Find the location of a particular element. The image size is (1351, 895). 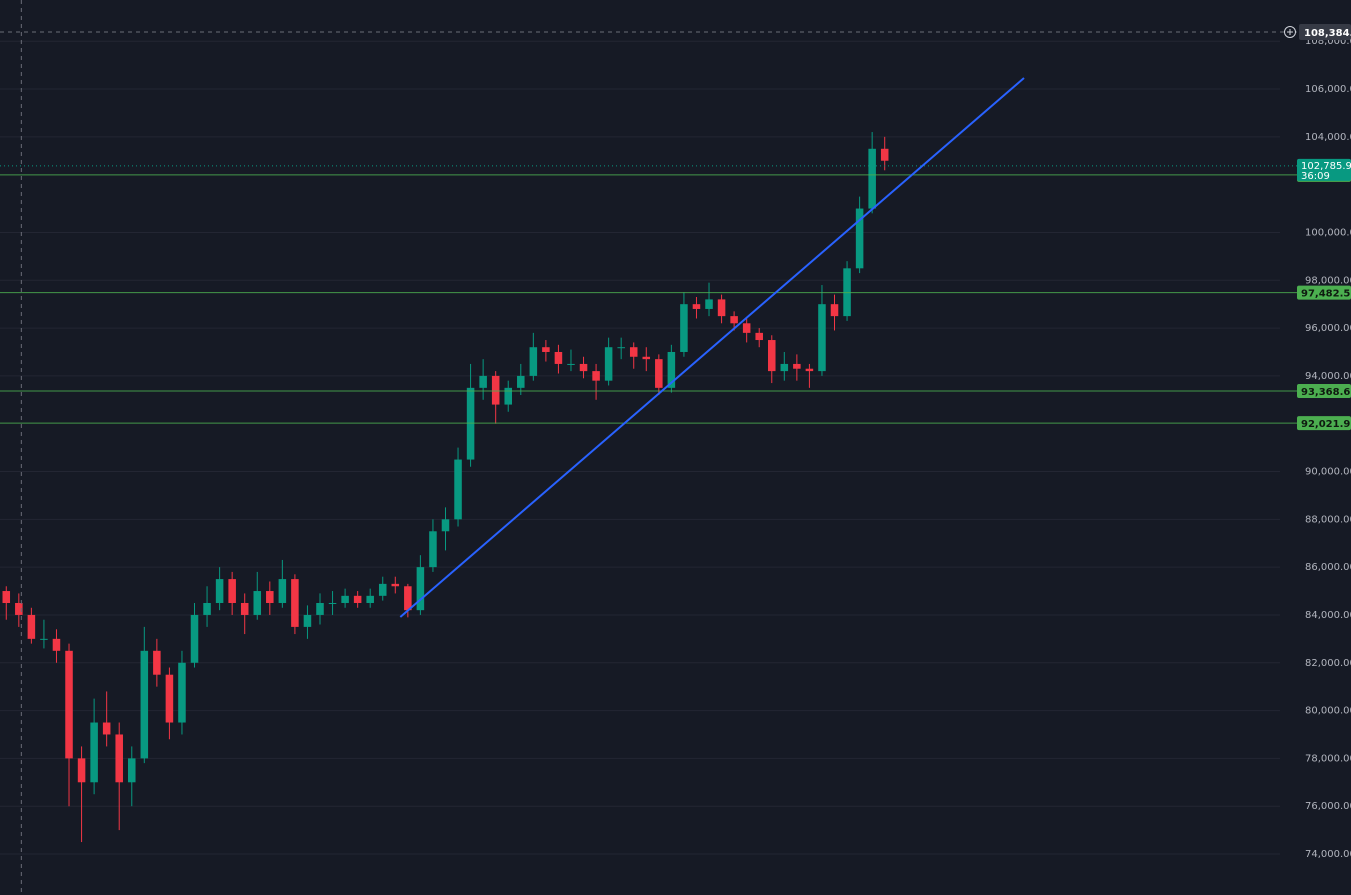

y-tick-label: 108,000.00 is located at coordinates (1328, 41).